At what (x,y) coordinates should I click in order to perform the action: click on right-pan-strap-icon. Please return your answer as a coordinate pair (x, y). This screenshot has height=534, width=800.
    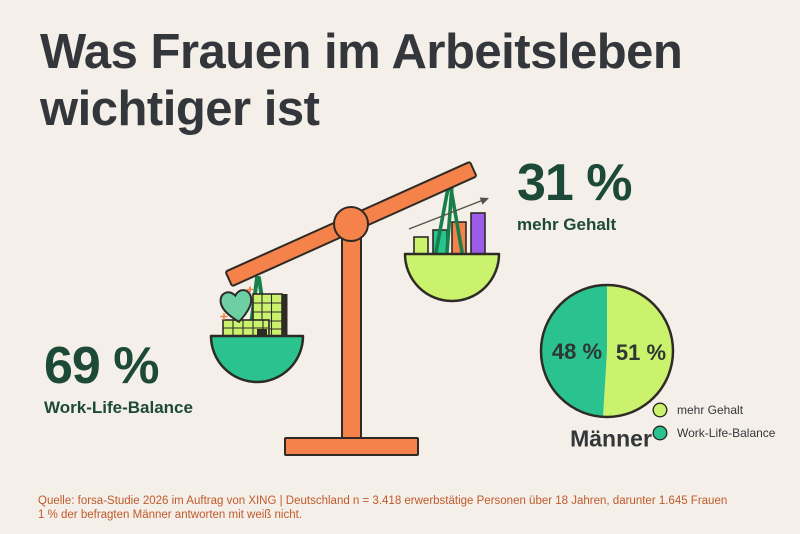
    Looking at the image, I should click on (449, 217).